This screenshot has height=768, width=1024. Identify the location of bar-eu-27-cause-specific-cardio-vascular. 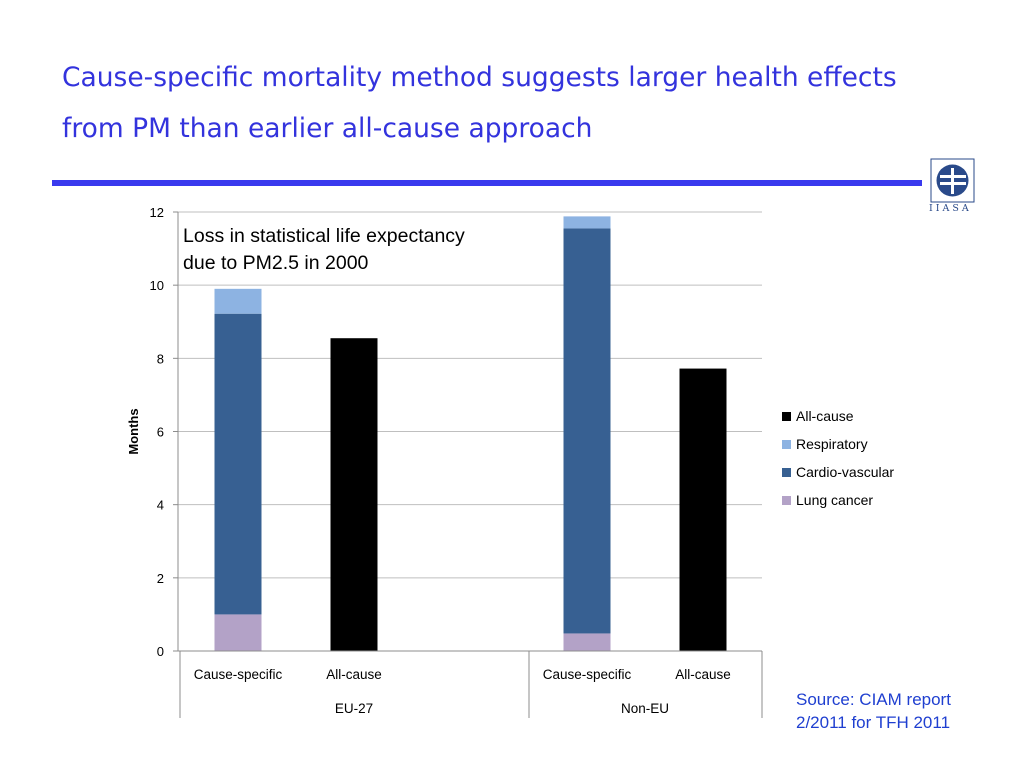
(238, 464).